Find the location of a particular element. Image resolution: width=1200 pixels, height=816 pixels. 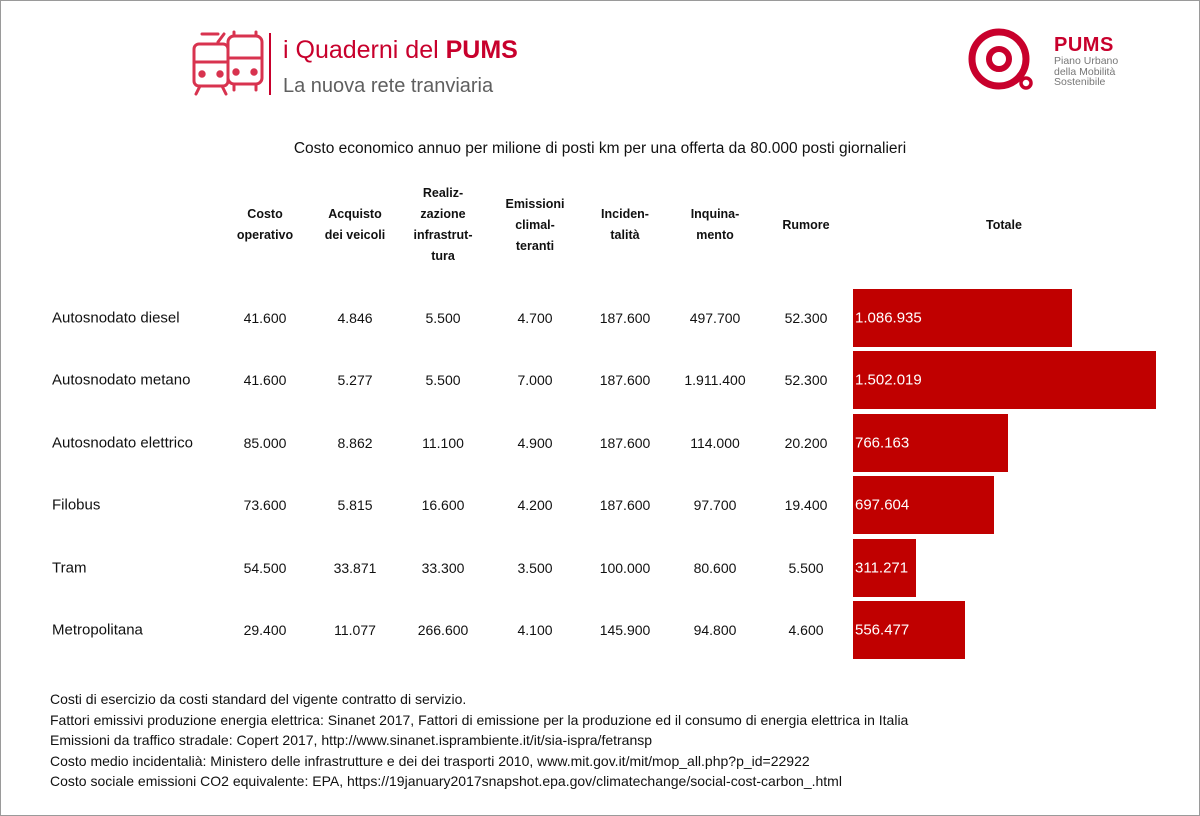

column-header: Emissioni climal- teranti is located at coordinates (535, 224).